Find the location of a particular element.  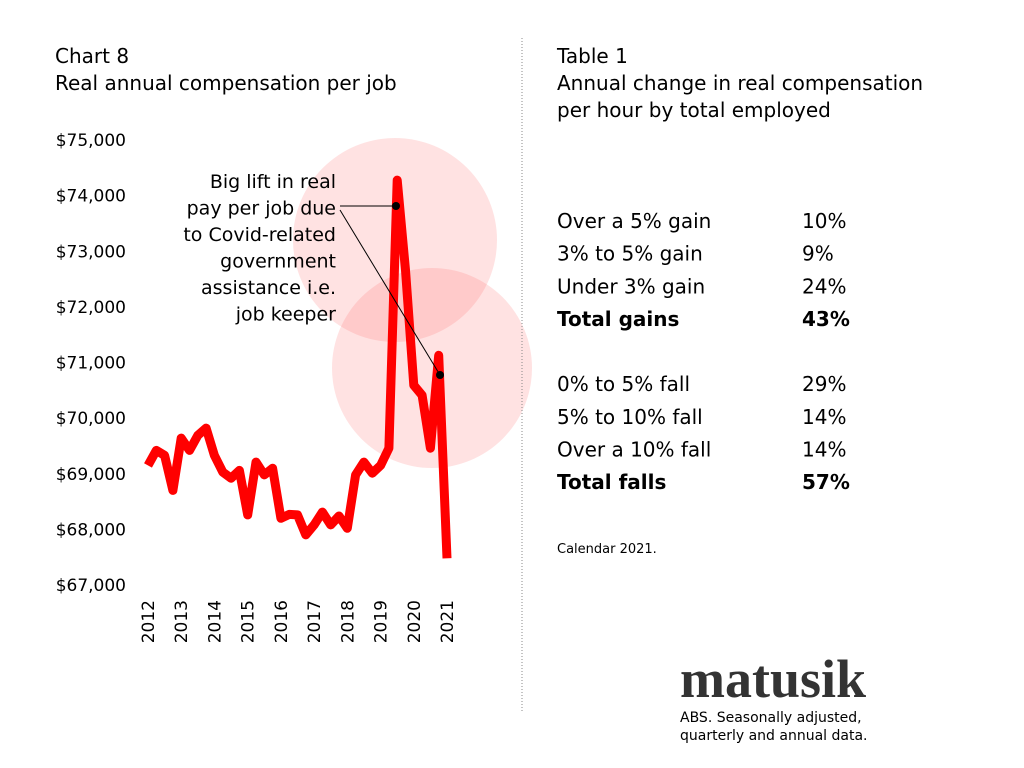

annotation: government is located at coordinates (278, 262).